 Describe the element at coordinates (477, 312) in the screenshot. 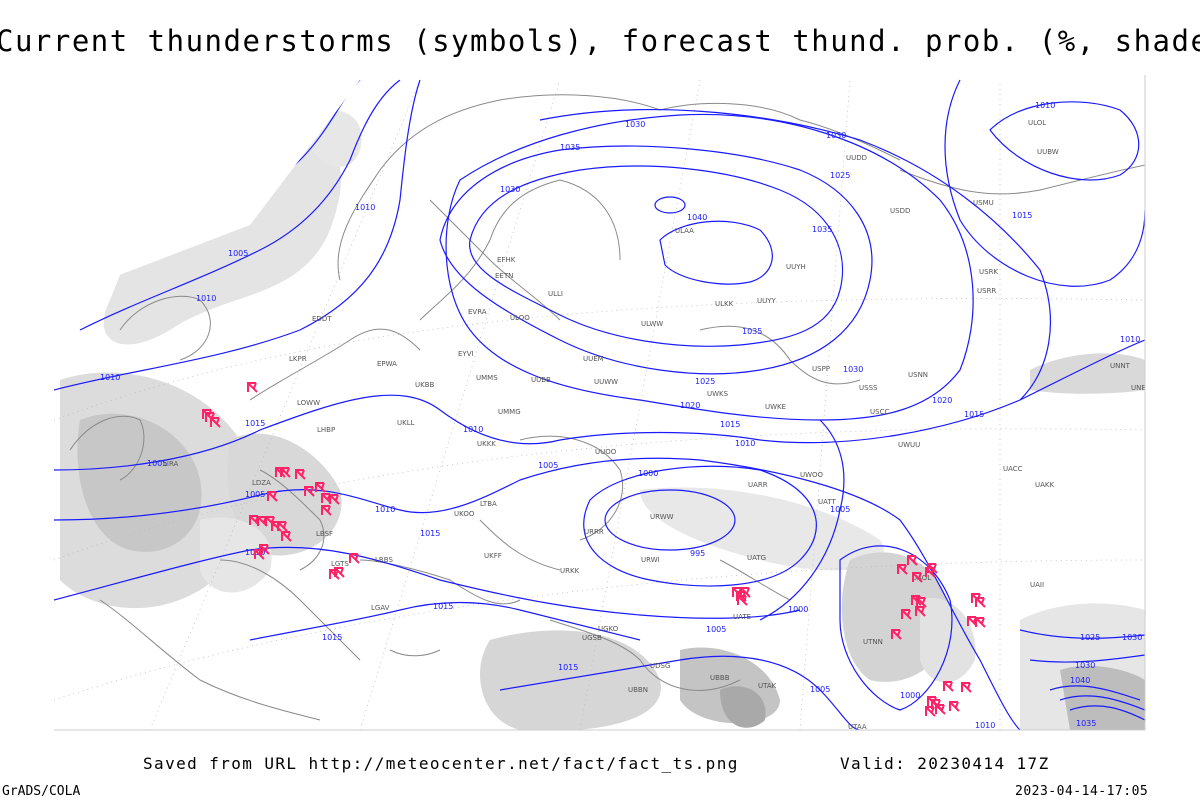

I see `station-label: EVRA` at that location.